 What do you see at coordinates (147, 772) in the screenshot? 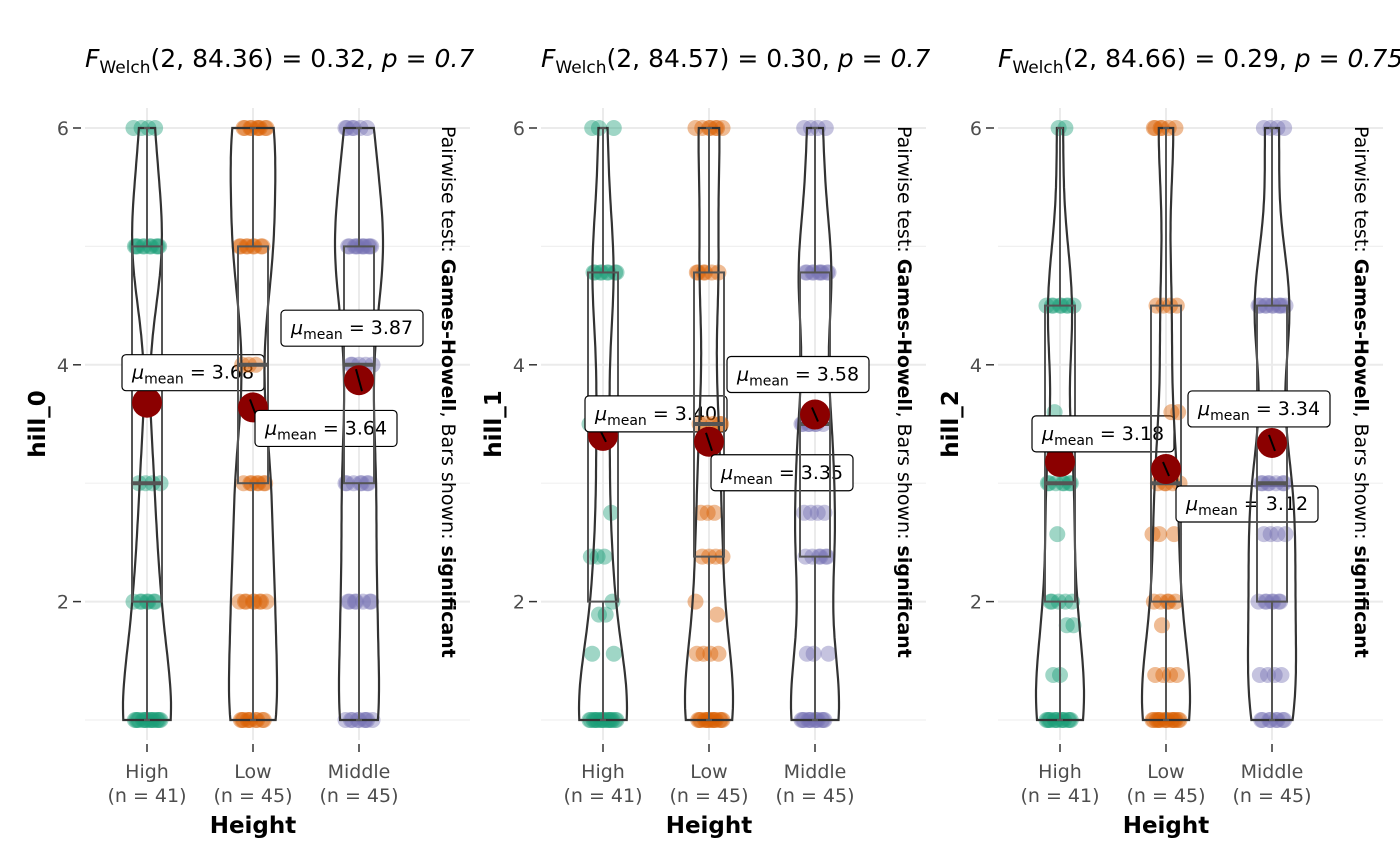
I see `x-tick-label-name: High` at bounding box center [147, 772].